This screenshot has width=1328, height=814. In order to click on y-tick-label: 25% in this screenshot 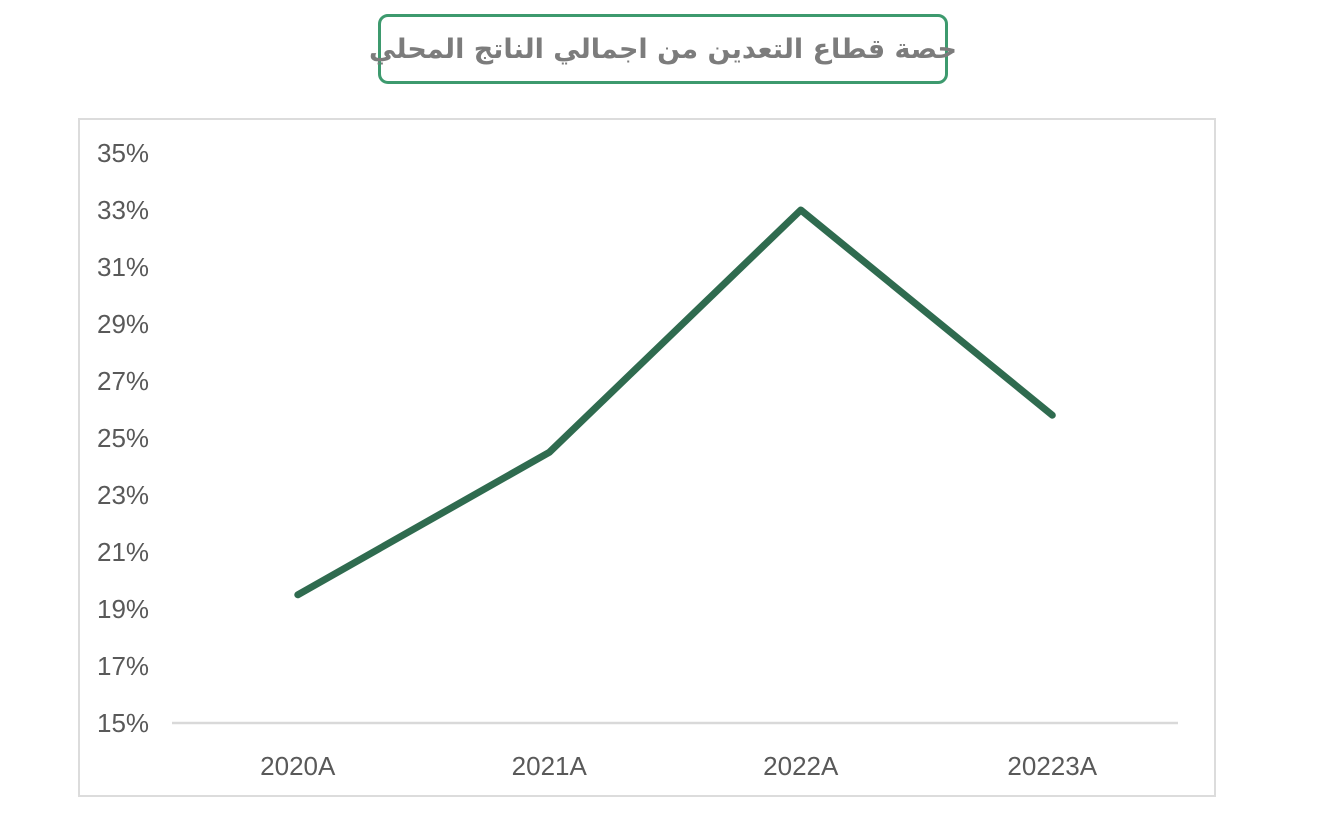, I will do `click(123, 438)`.